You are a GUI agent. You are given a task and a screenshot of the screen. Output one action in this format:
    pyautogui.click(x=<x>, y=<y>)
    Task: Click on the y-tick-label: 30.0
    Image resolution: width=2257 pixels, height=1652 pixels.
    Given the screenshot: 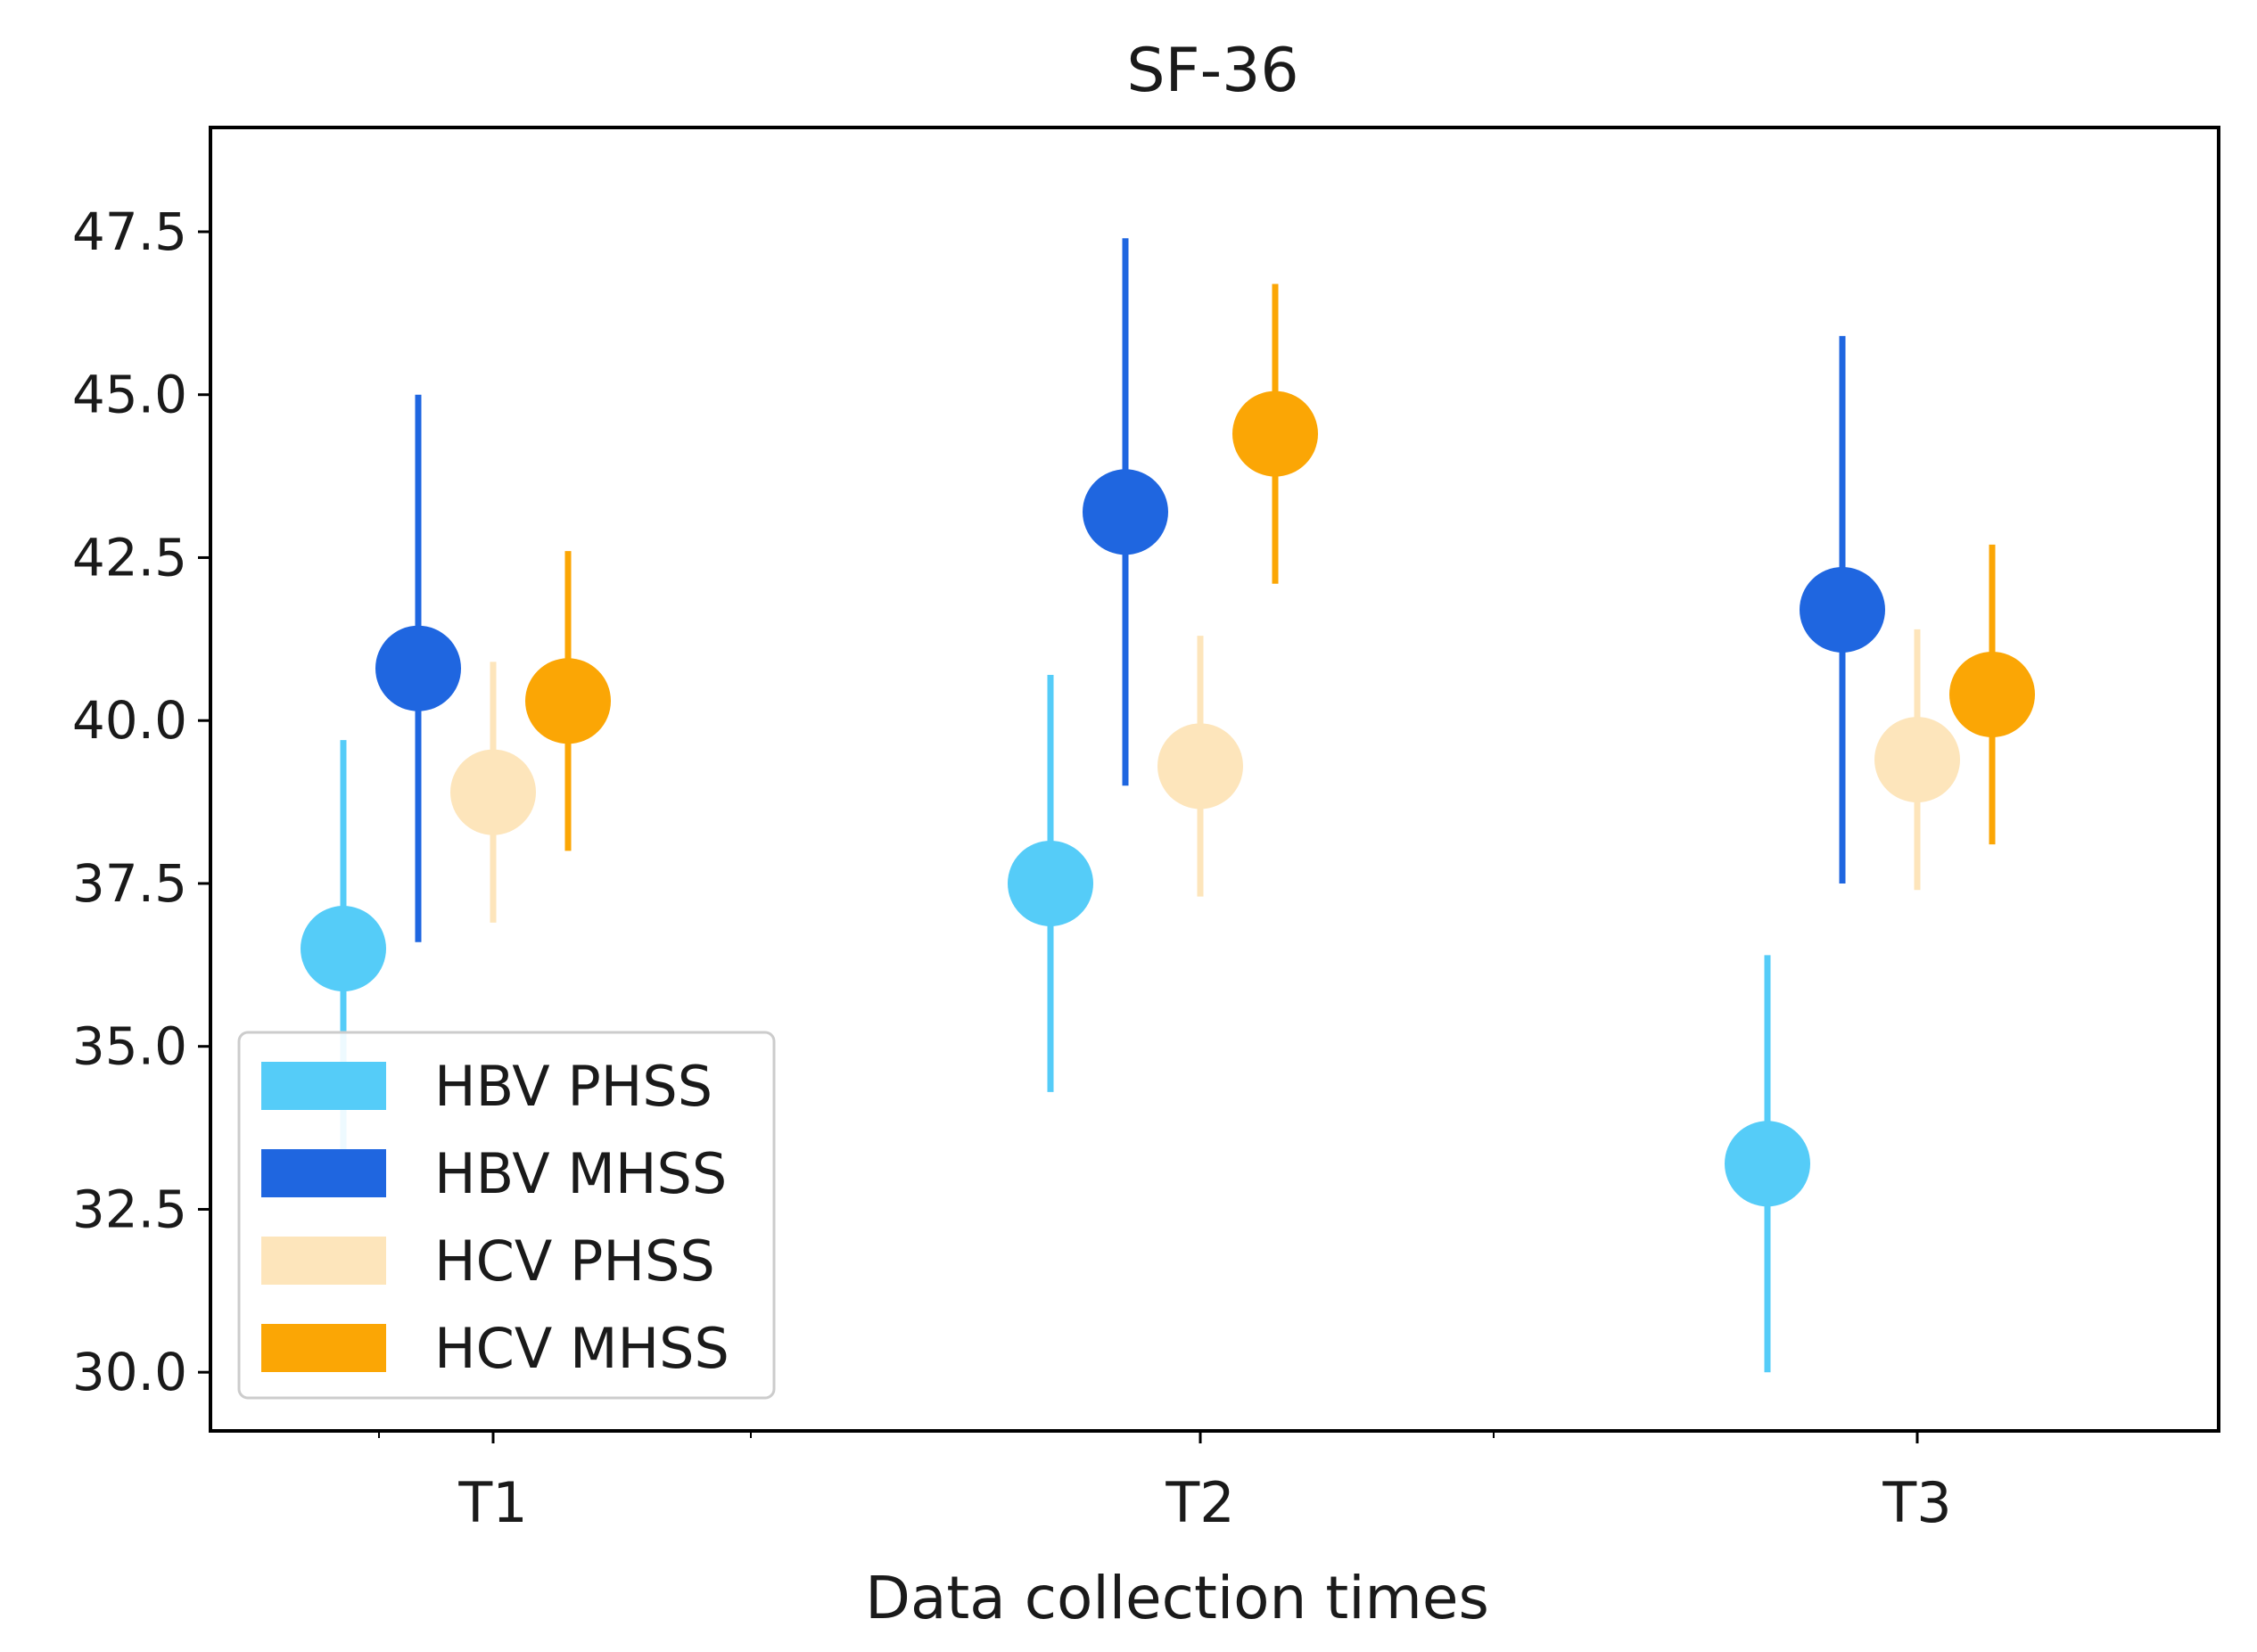 What is the action you would take?
    pyautogui.click(x=129, y=1372)
    